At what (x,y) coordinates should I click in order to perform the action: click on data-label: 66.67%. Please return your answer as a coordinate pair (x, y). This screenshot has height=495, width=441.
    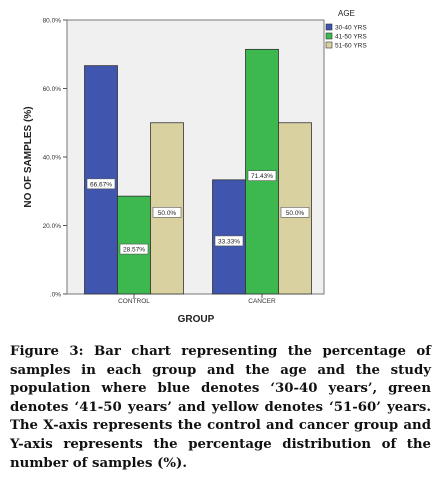
    Looking at the image, I should click on (101, 184).